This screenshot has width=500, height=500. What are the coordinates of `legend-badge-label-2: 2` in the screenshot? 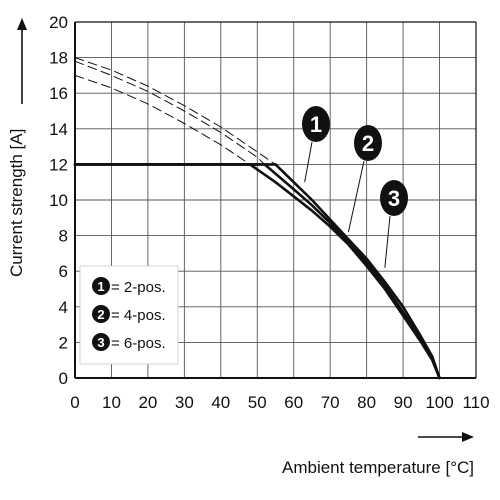 It's located at (100, 314).